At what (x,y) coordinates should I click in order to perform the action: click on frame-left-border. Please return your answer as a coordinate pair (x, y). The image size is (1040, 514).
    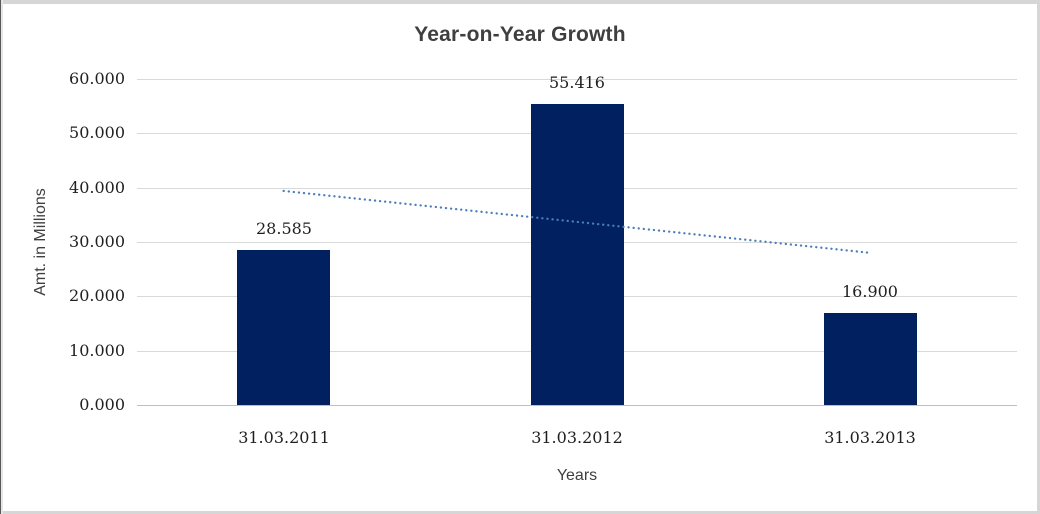
    Looking at the image, I should click on (0, 257).